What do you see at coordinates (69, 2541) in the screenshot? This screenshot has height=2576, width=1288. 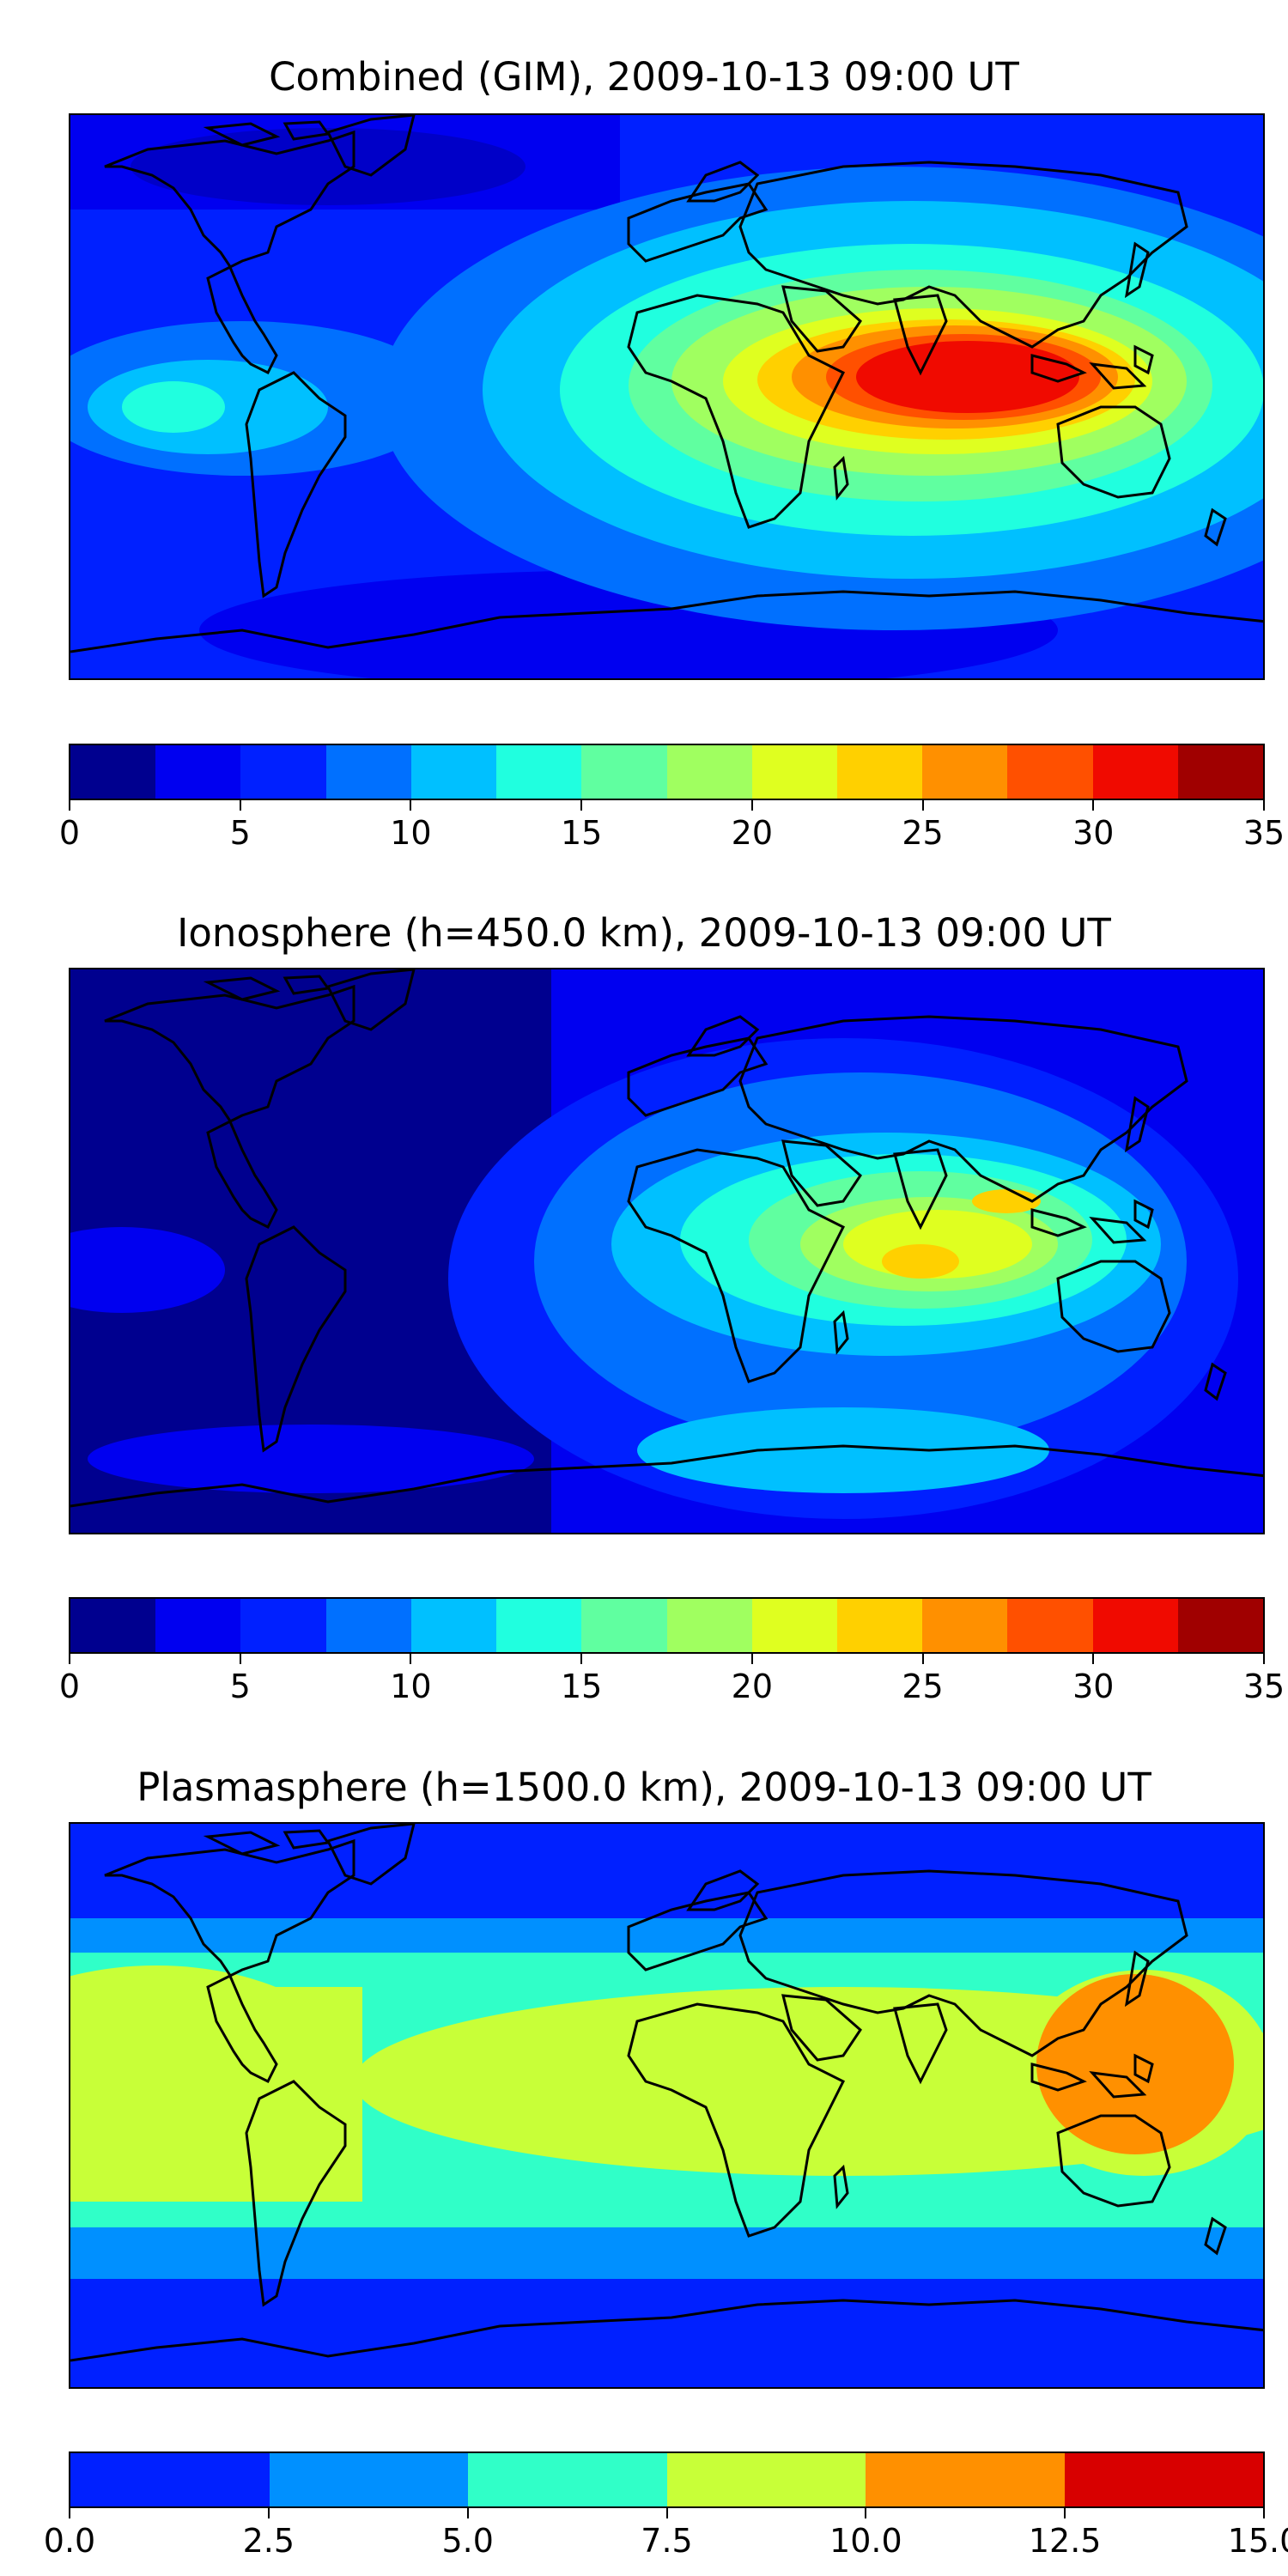 I see `colorbar-tick-label: 0.0` at bounding box center [69, 2541].